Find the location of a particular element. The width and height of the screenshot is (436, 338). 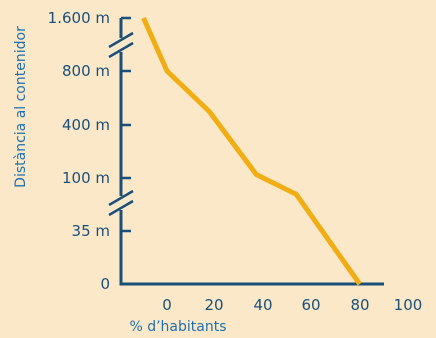

y-tick-label: 1.600 m is located at coordinates (79, 18).